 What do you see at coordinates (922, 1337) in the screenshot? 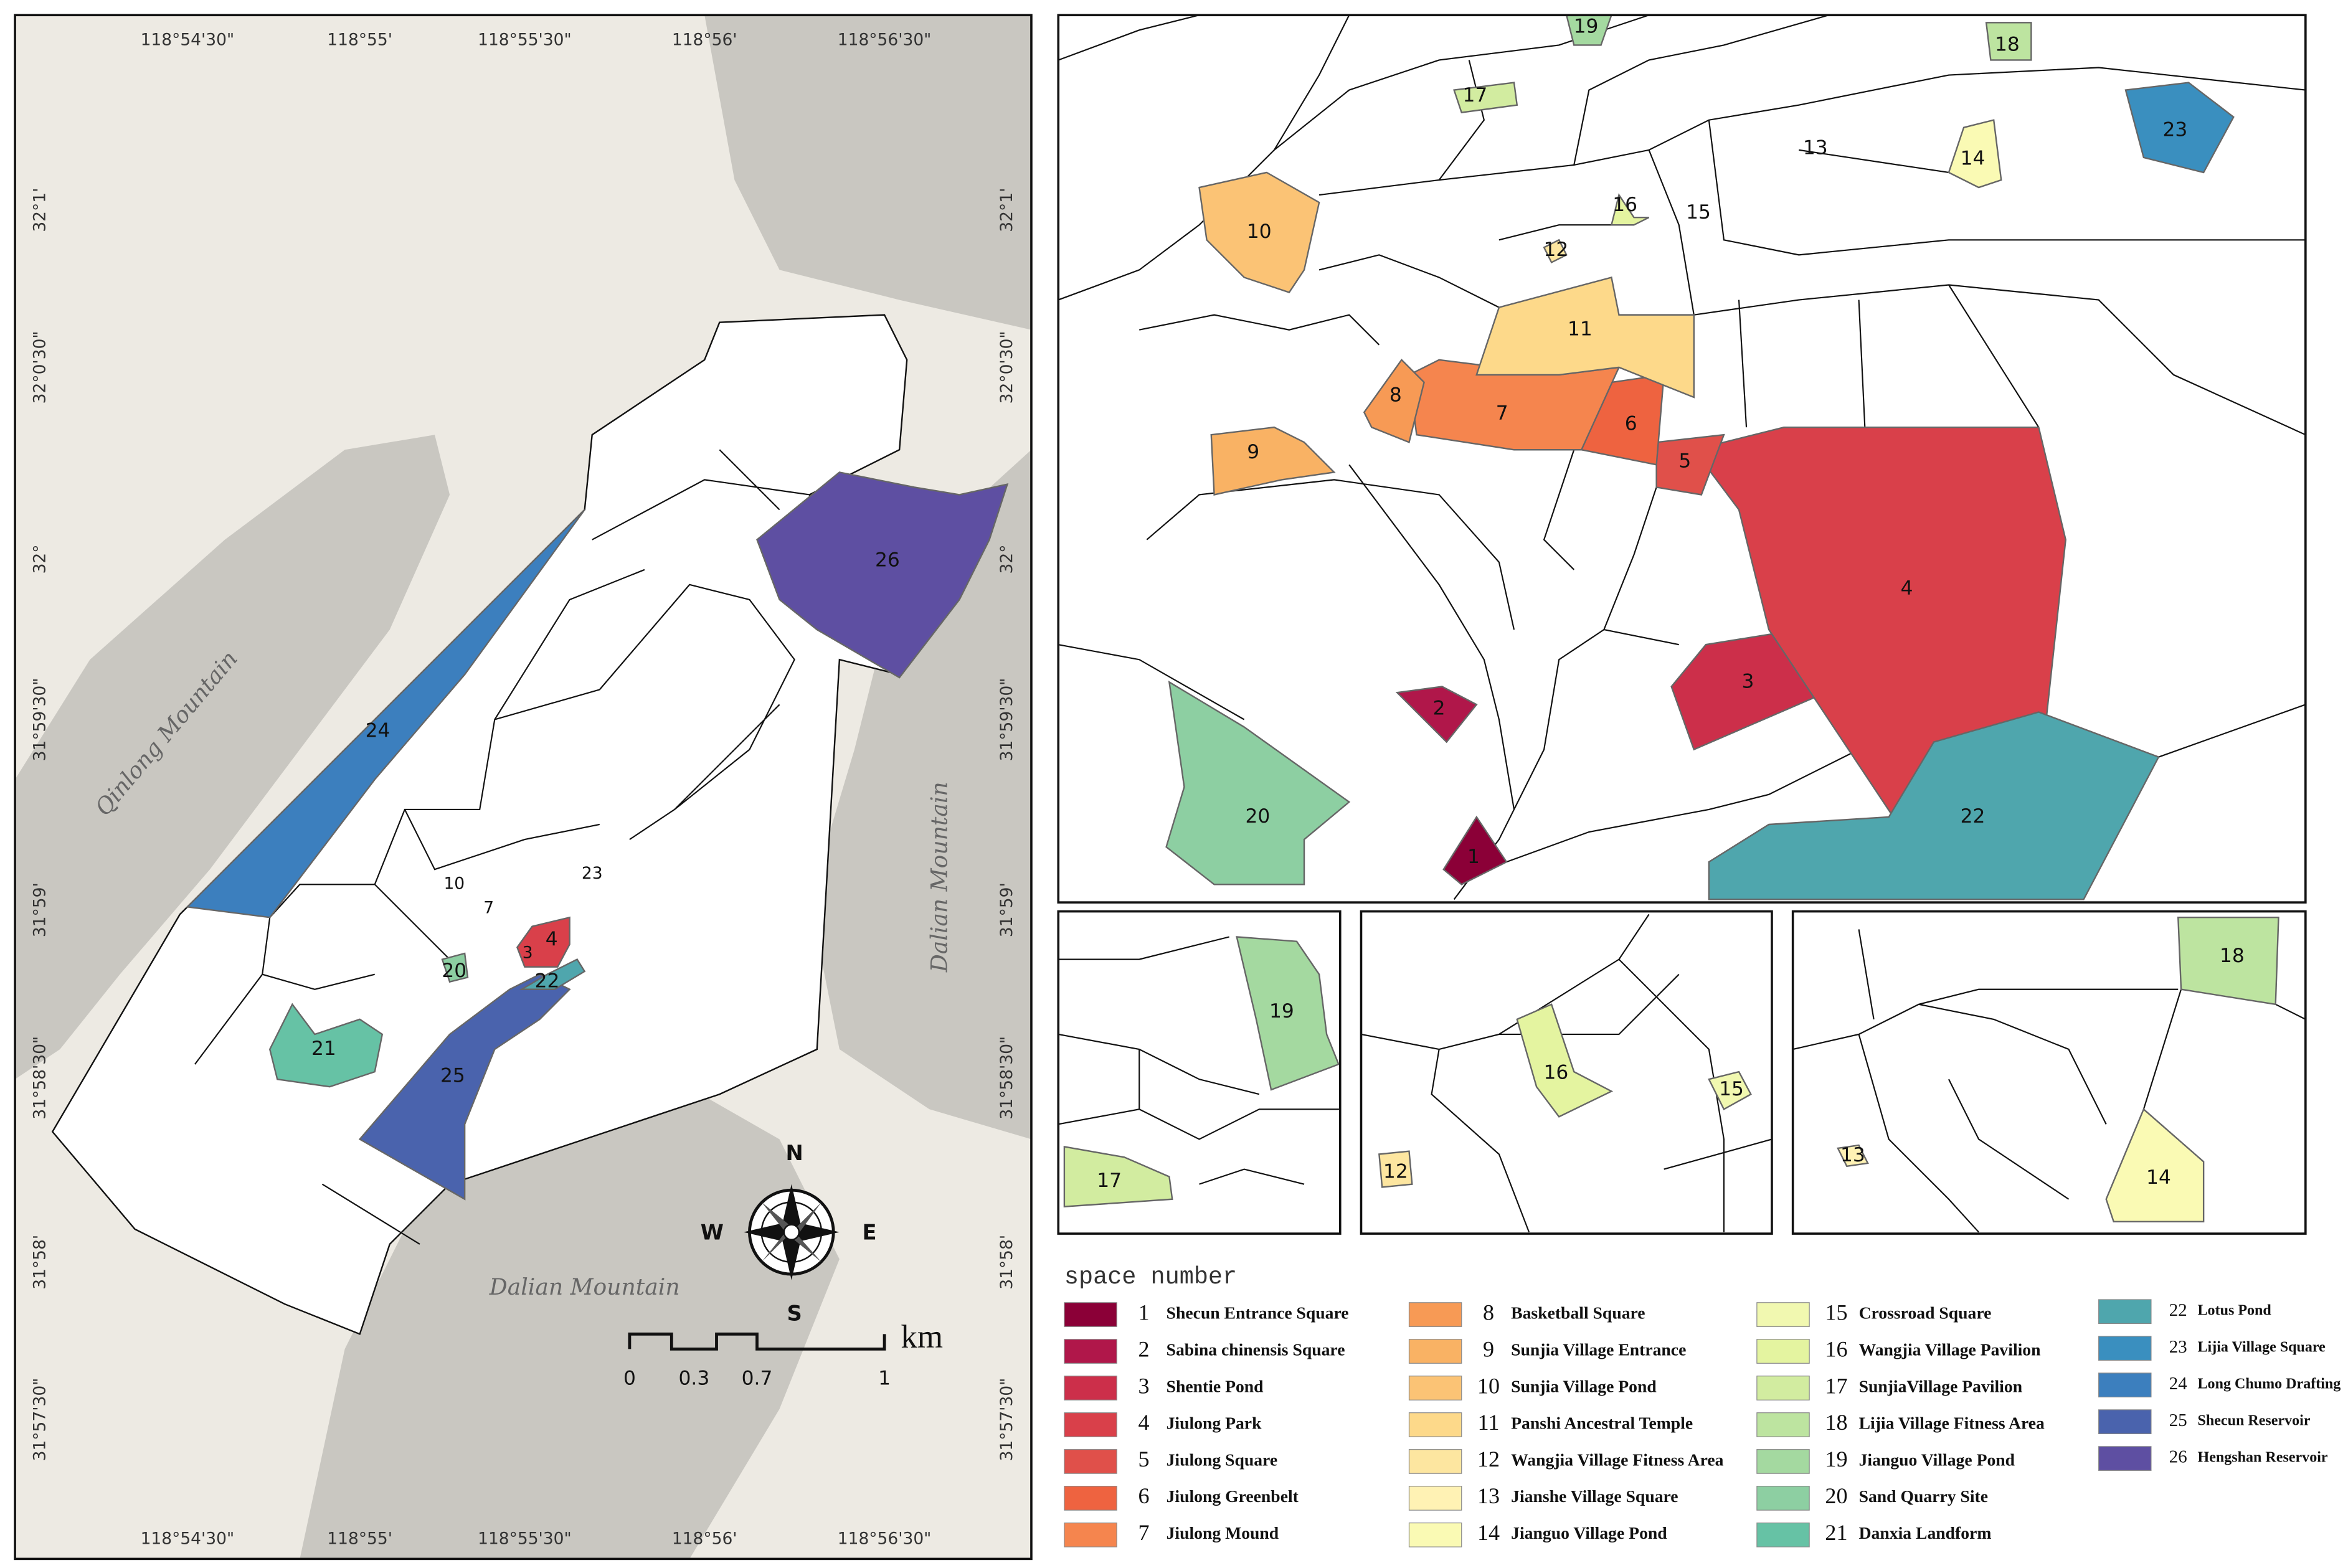
I see `scale-unit: km` at bounding box center [922, 1337].